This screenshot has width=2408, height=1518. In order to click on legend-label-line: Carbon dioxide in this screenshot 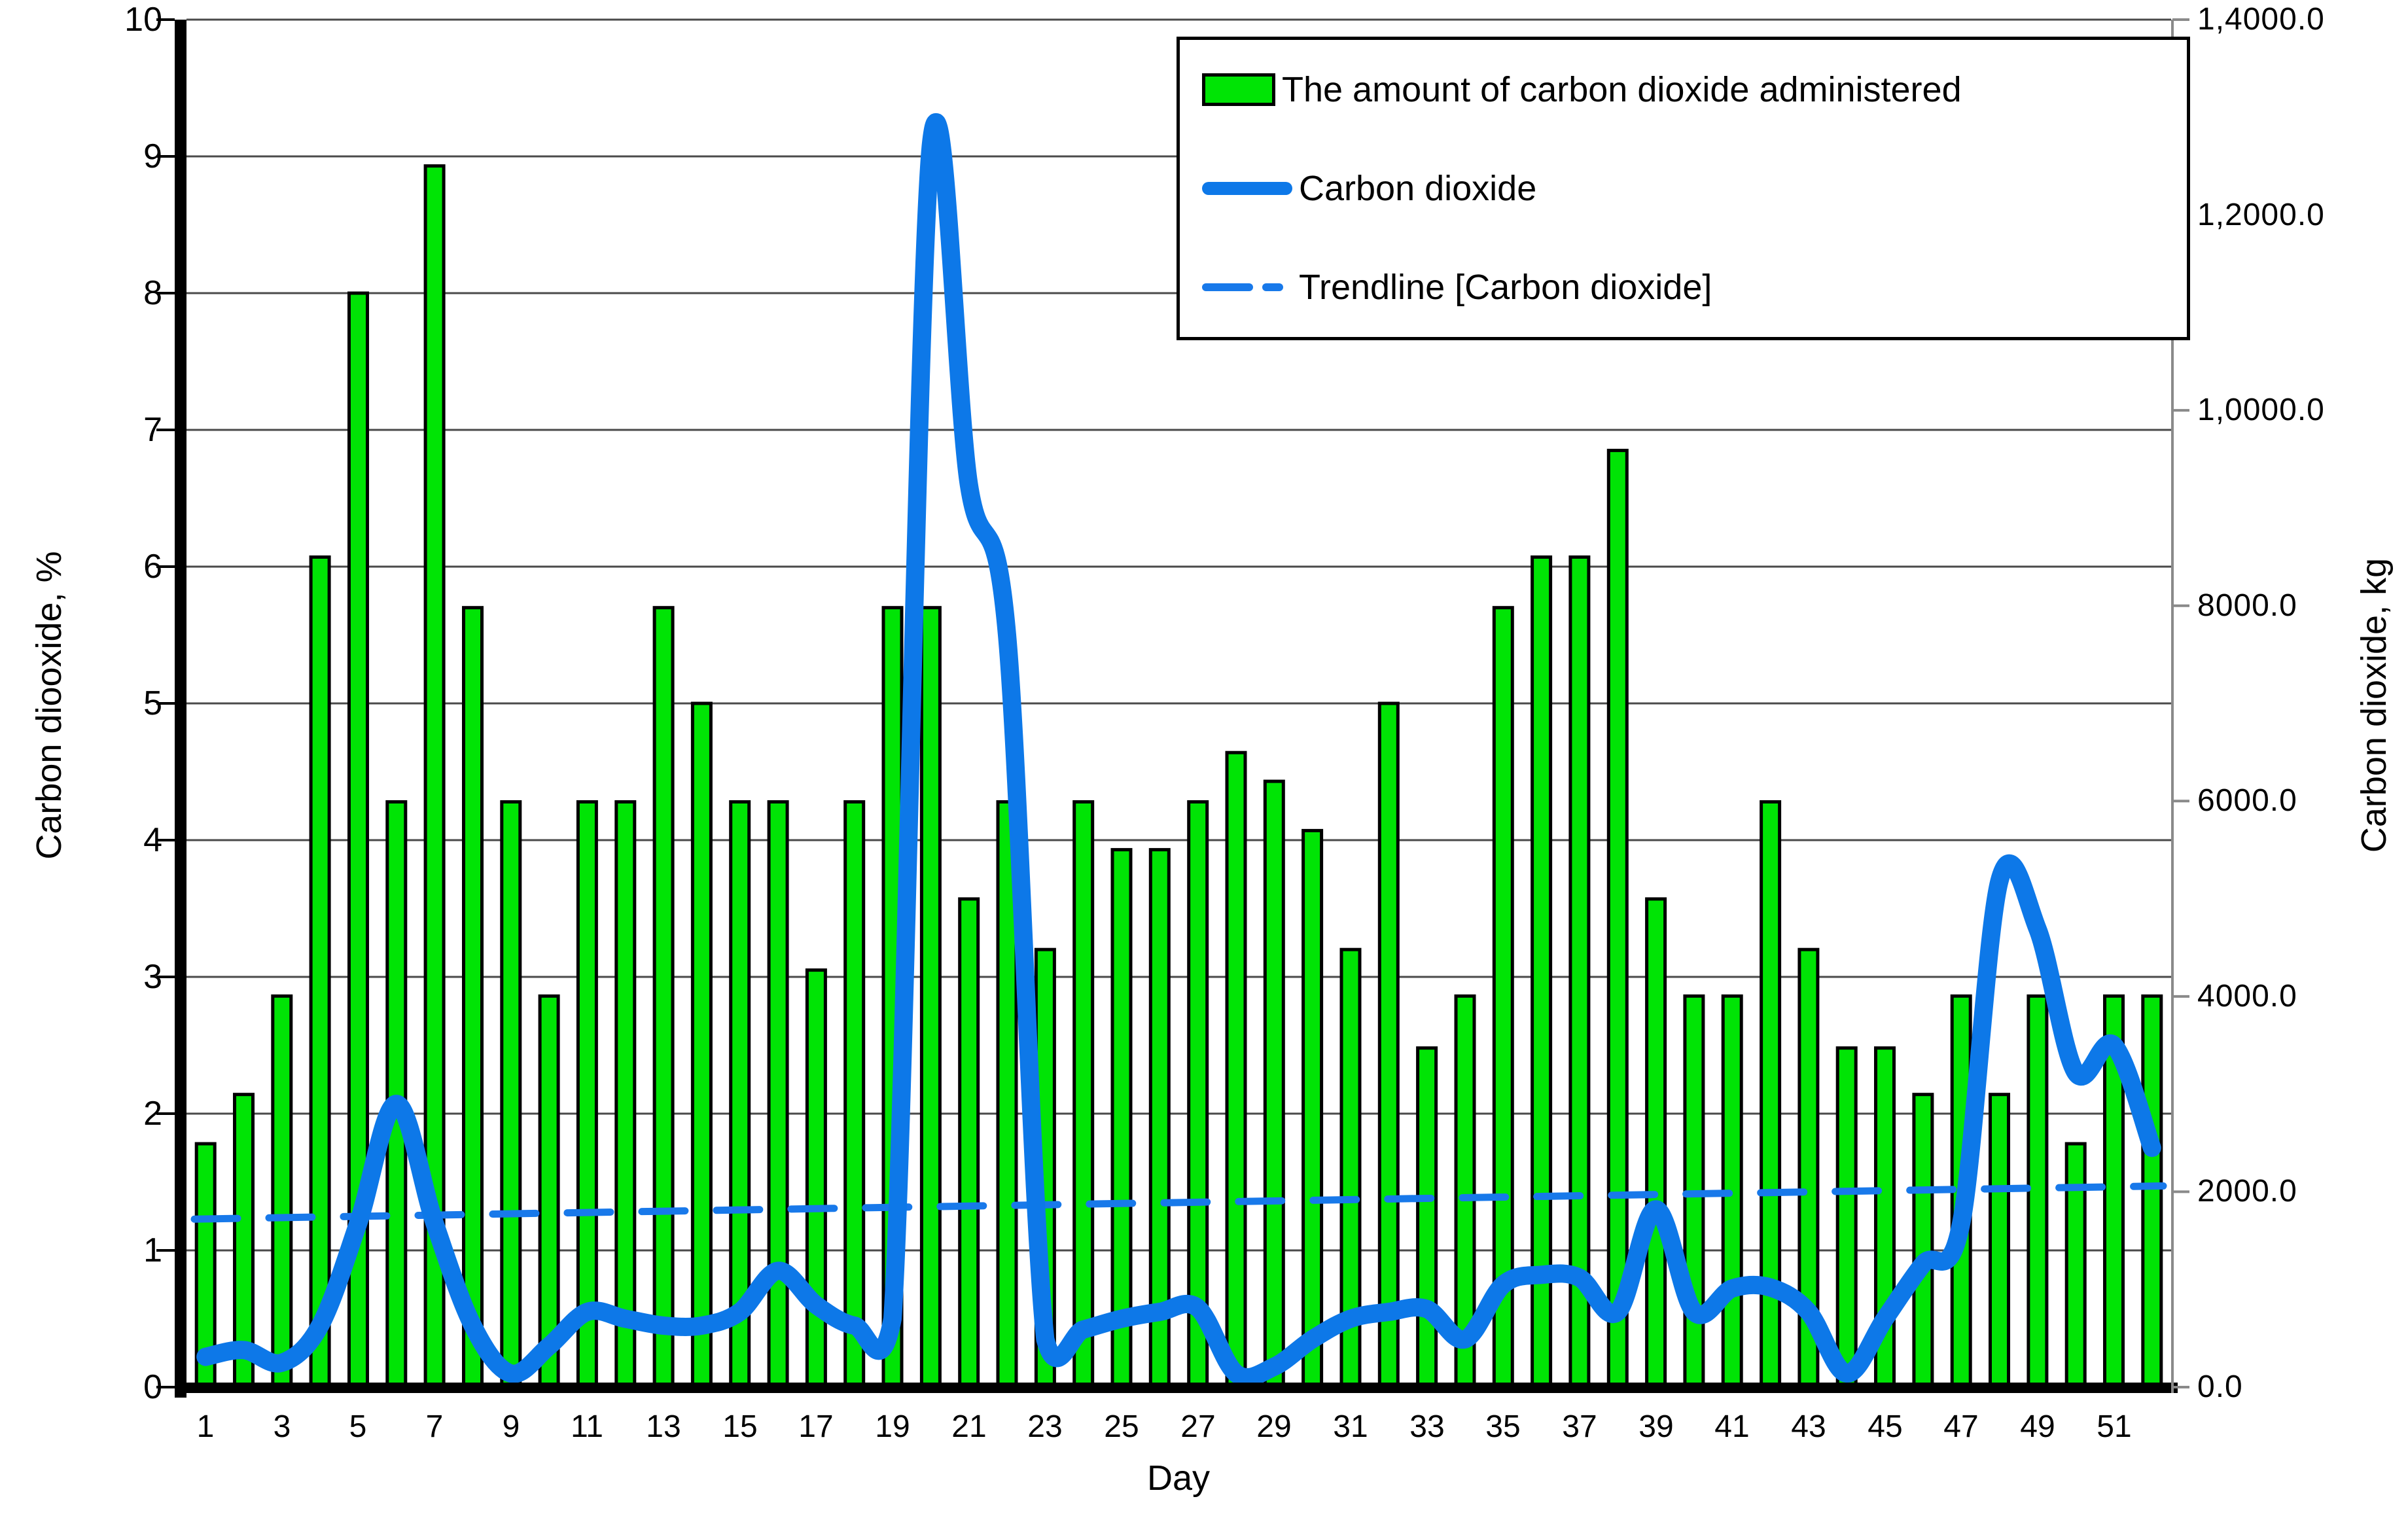, I will do `click(1418, 188)`.